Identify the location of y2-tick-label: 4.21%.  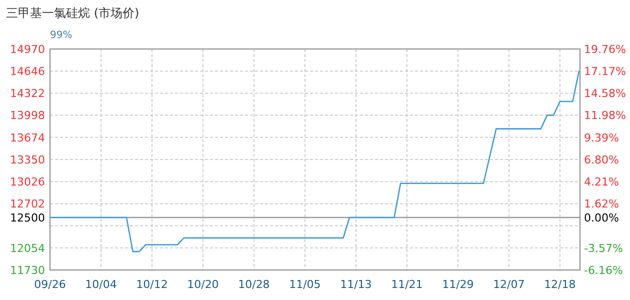
(601, 181).